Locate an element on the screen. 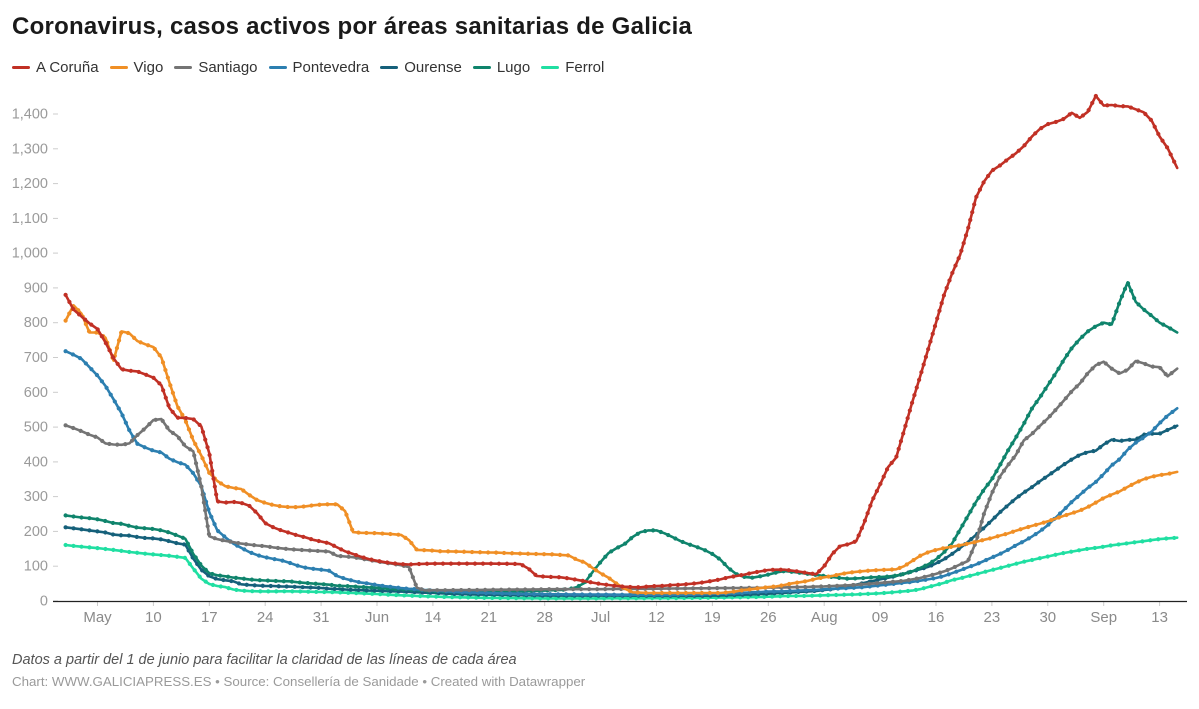 This screenshot has height=709, width=1199. svg-text: May is located at coordinates (97, 617).